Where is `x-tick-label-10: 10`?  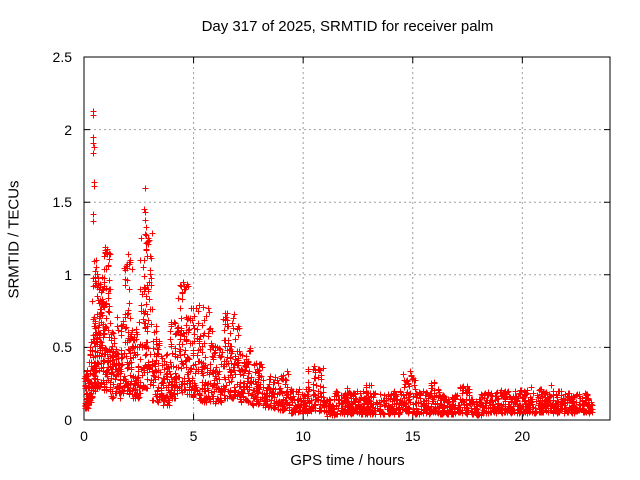 x-tick-label-10: 10 is located at coordinates (303, 436).